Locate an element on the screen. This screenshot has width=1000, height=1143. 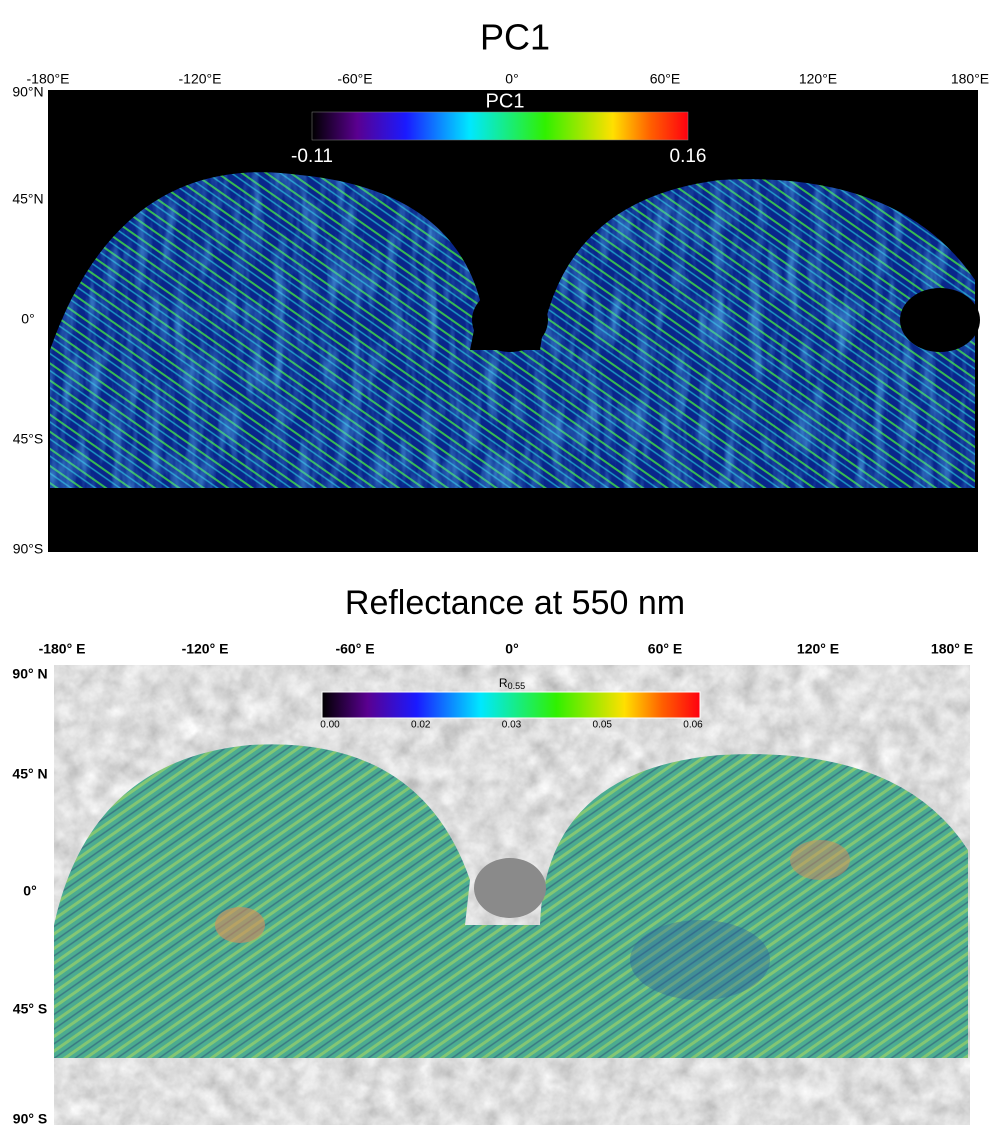
colorbar-title: R0.55 is located at coordinates (512, 683).